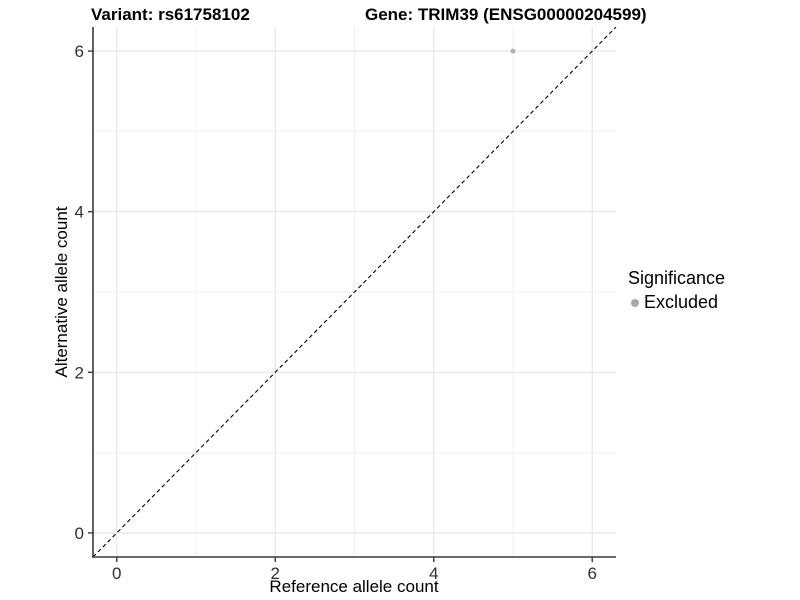 This screenshot has width=800, height=600. Describe the element at coordinates (433, 573) in the screenshot. I see `x-tick-label: 4` at that location.